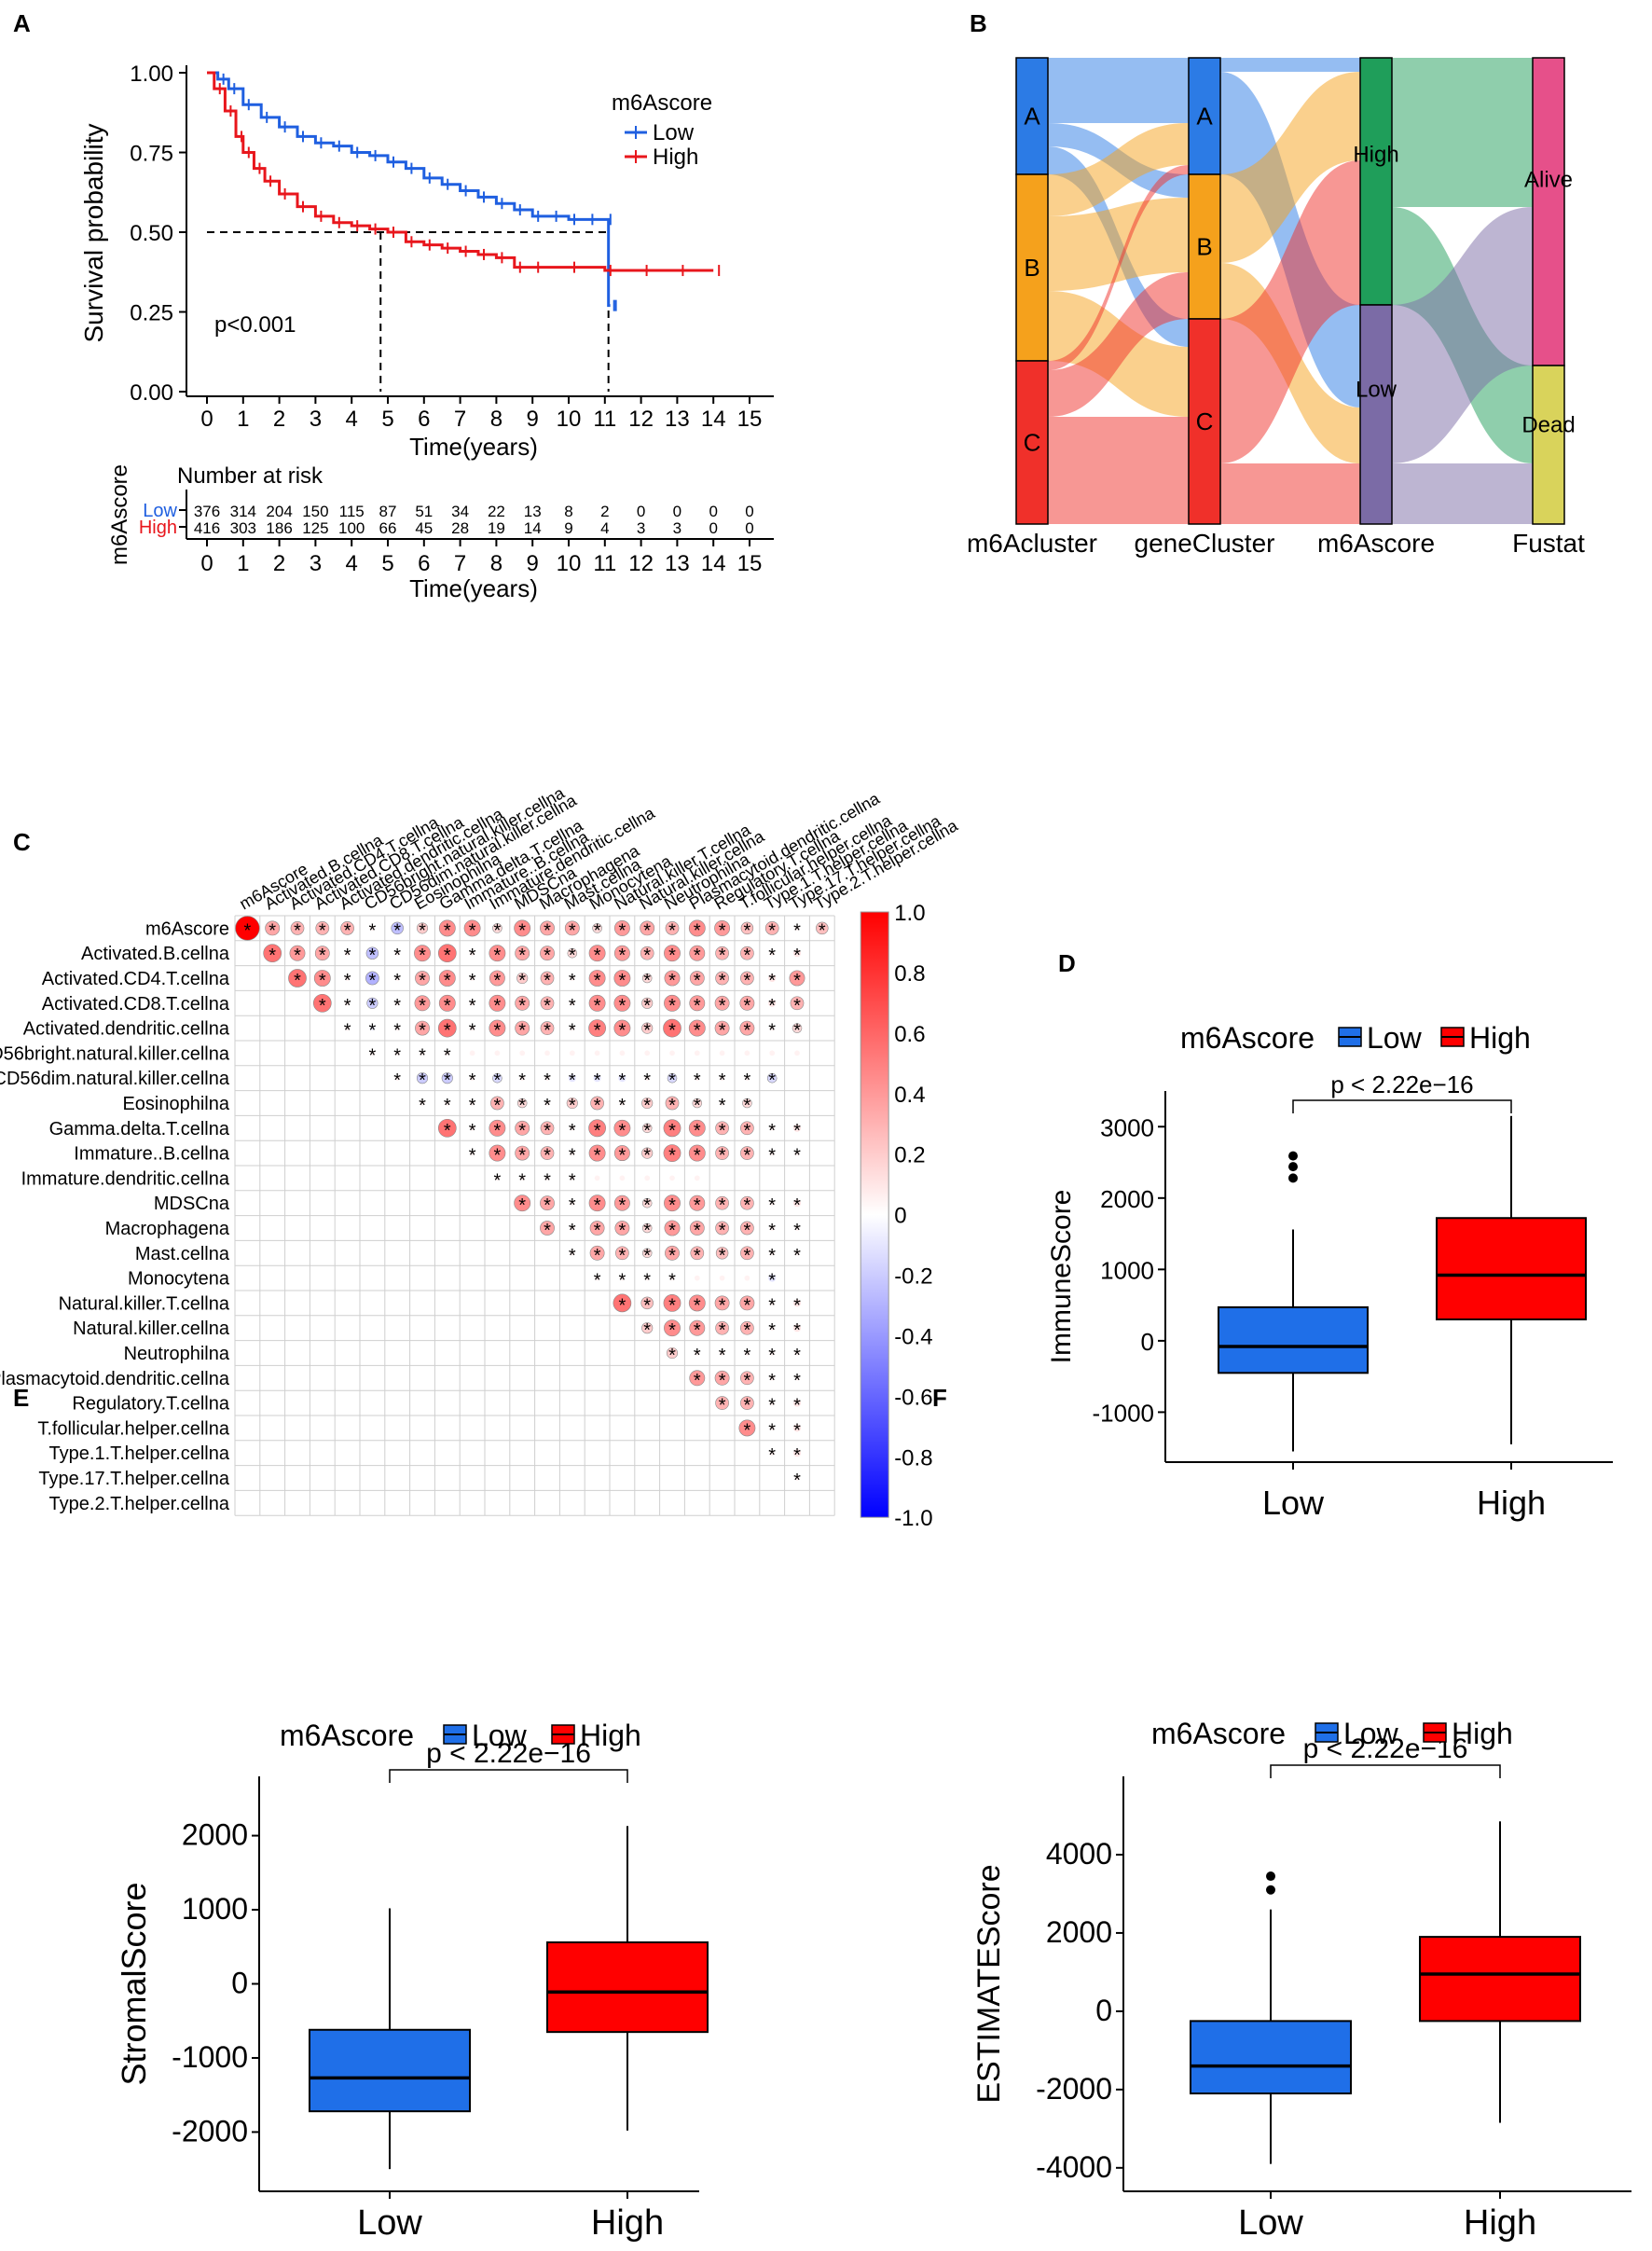 This screenshot has height=2251, width=1652. What do you see at coordinates (677, 511) in the screenshot?
I see `risk-count: 0` at bounding box center [677, 511].